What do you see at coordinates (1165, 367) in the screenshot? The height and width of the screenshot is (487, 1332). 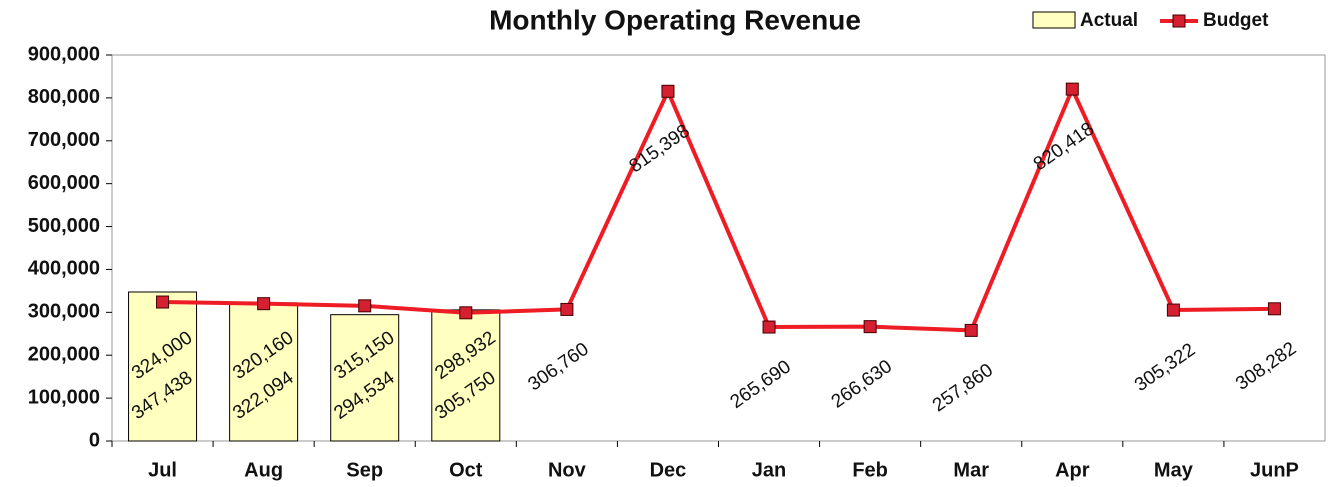 I see `value-label: 305,322` at bounding box center [1165, 367].